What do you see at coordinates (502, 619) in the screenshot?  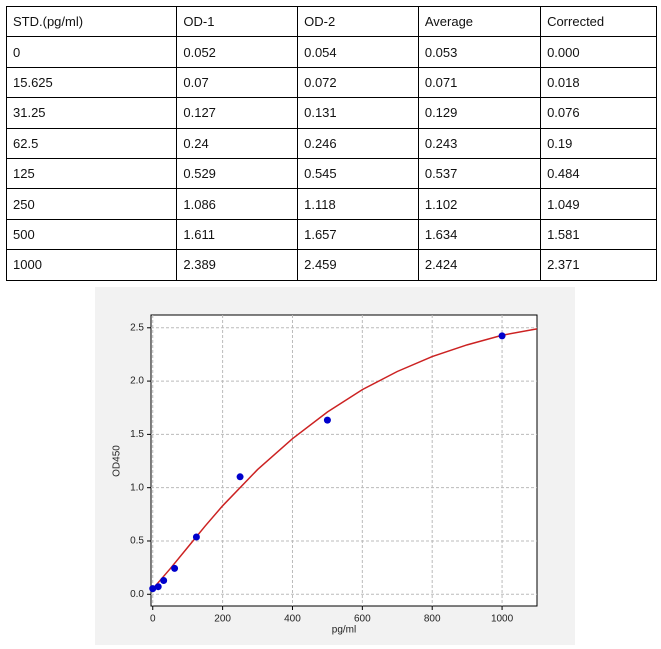 I see `x-tick-label: 1000` at bounding box center [502, 619].